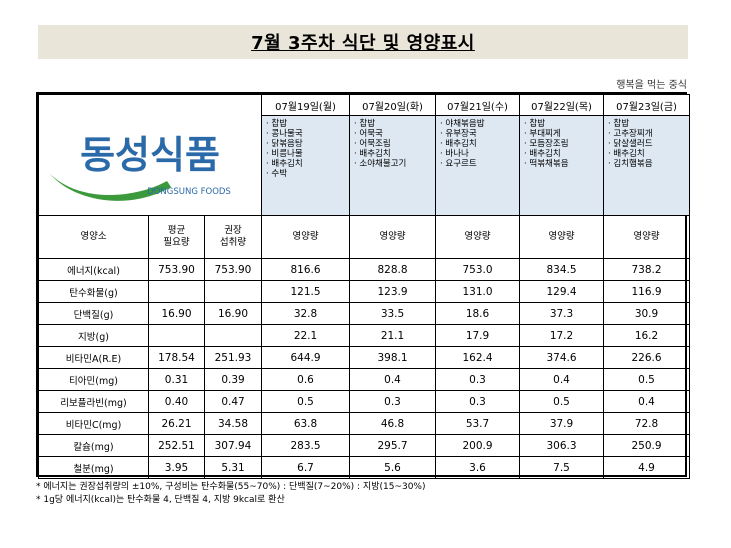 The height and width of the screenshot is (548, 731). I want to click on day-value: 63.8, so click(306, 423).